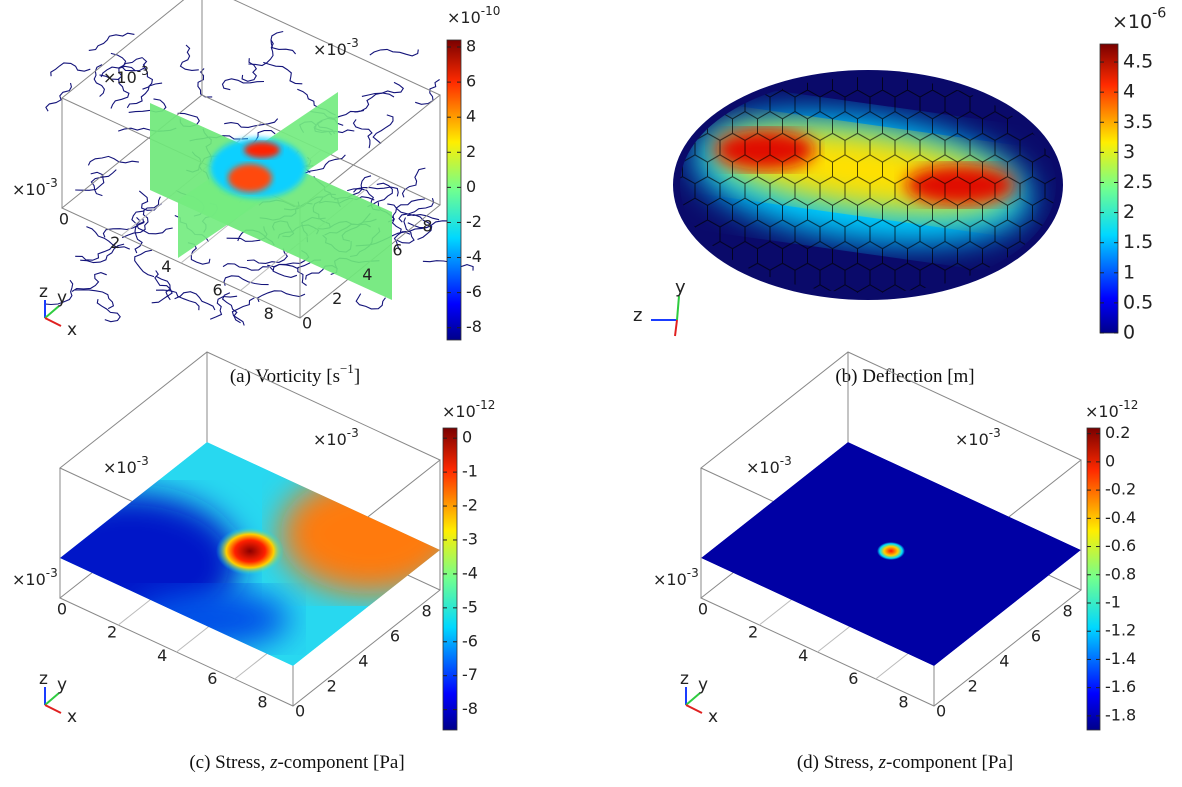  Describe the element at coordinates (473, 14) in the screenshot. I see `exponent-label: ×10⁻¹⁰` at that location.